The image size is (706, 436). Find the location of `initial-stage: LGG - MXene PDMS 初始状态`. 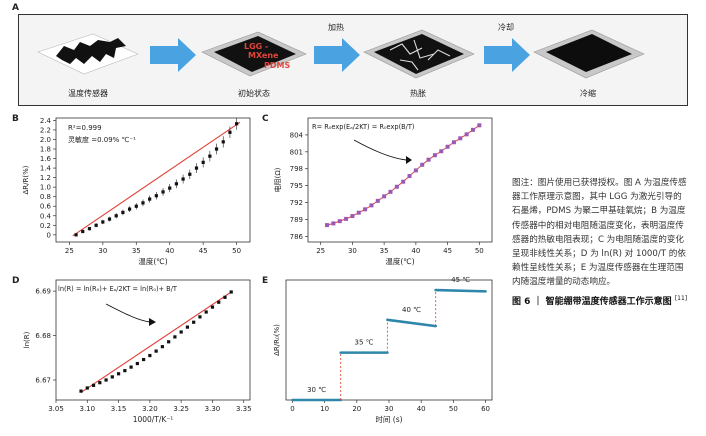

initial-stage: LGG - MXene PDMS 初始状态 is located at coordinates (254, 64).